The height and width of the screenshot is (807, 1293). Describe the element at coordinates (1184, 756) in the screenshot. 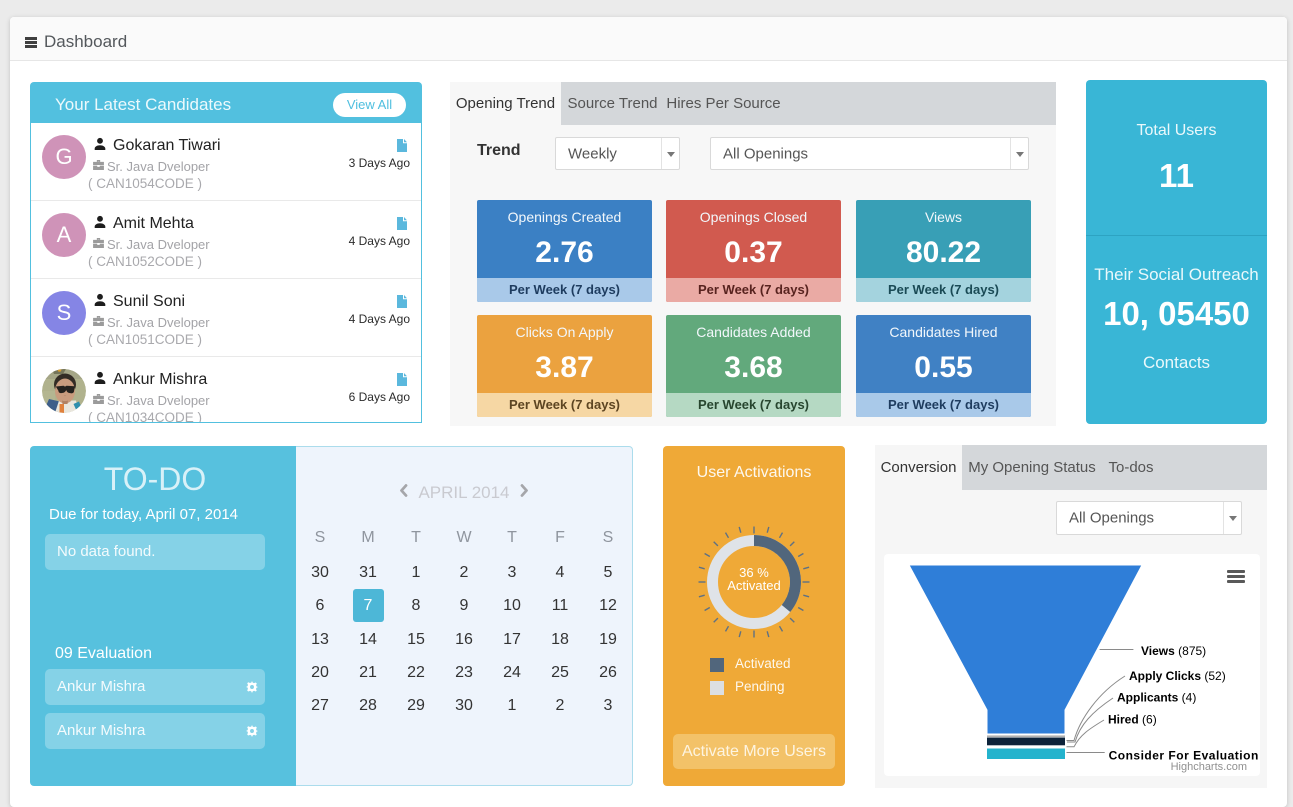

I see `svg-text: Consider For Evaluation` at that location.